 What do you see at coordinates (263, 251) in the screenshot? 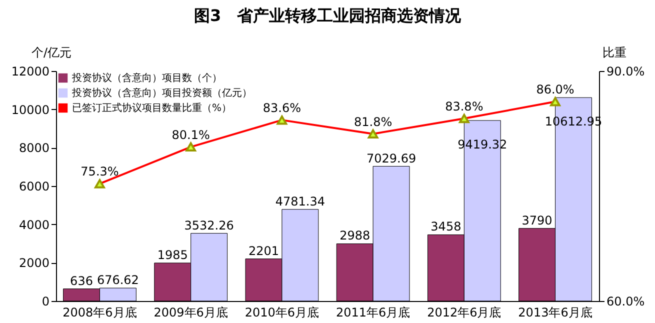
I see `data-label: 2201` at bounding box center [263, 251].